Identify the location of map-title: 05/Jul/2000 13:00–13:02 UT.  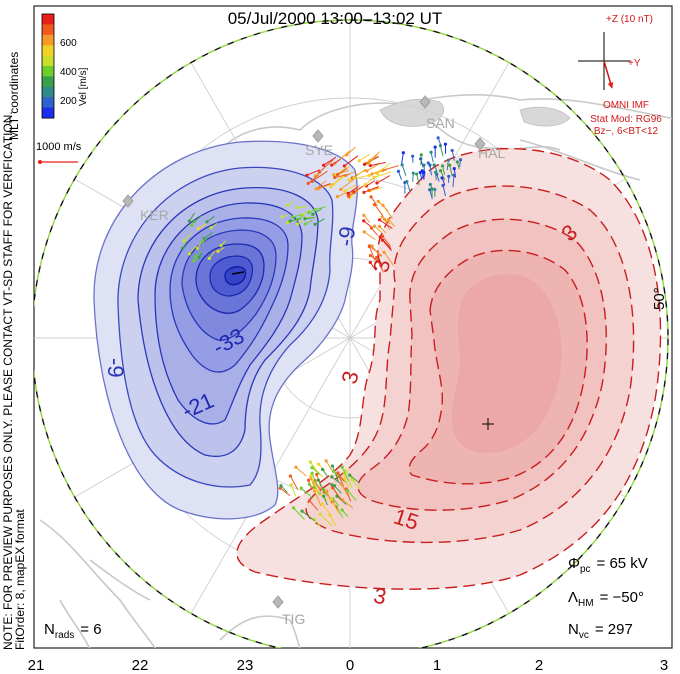
(335, 18).